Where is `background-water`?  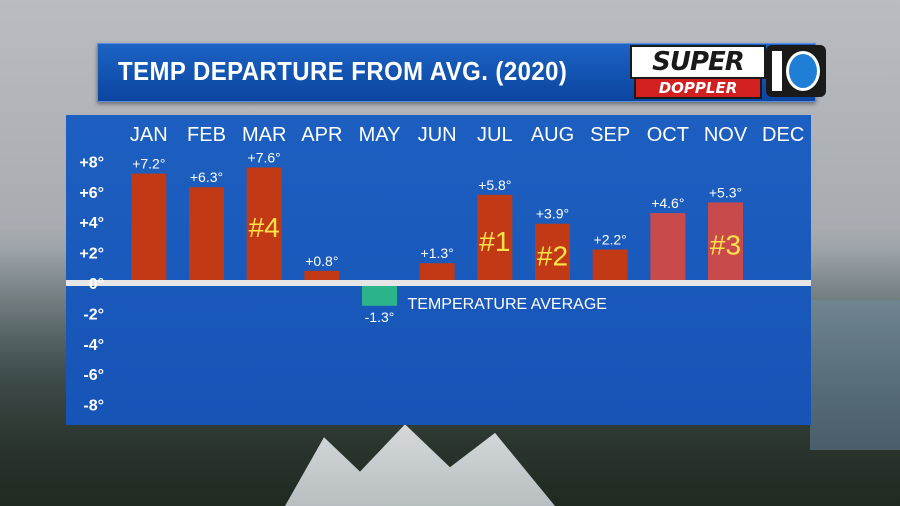
background-water is located at coordinates (855, 375).